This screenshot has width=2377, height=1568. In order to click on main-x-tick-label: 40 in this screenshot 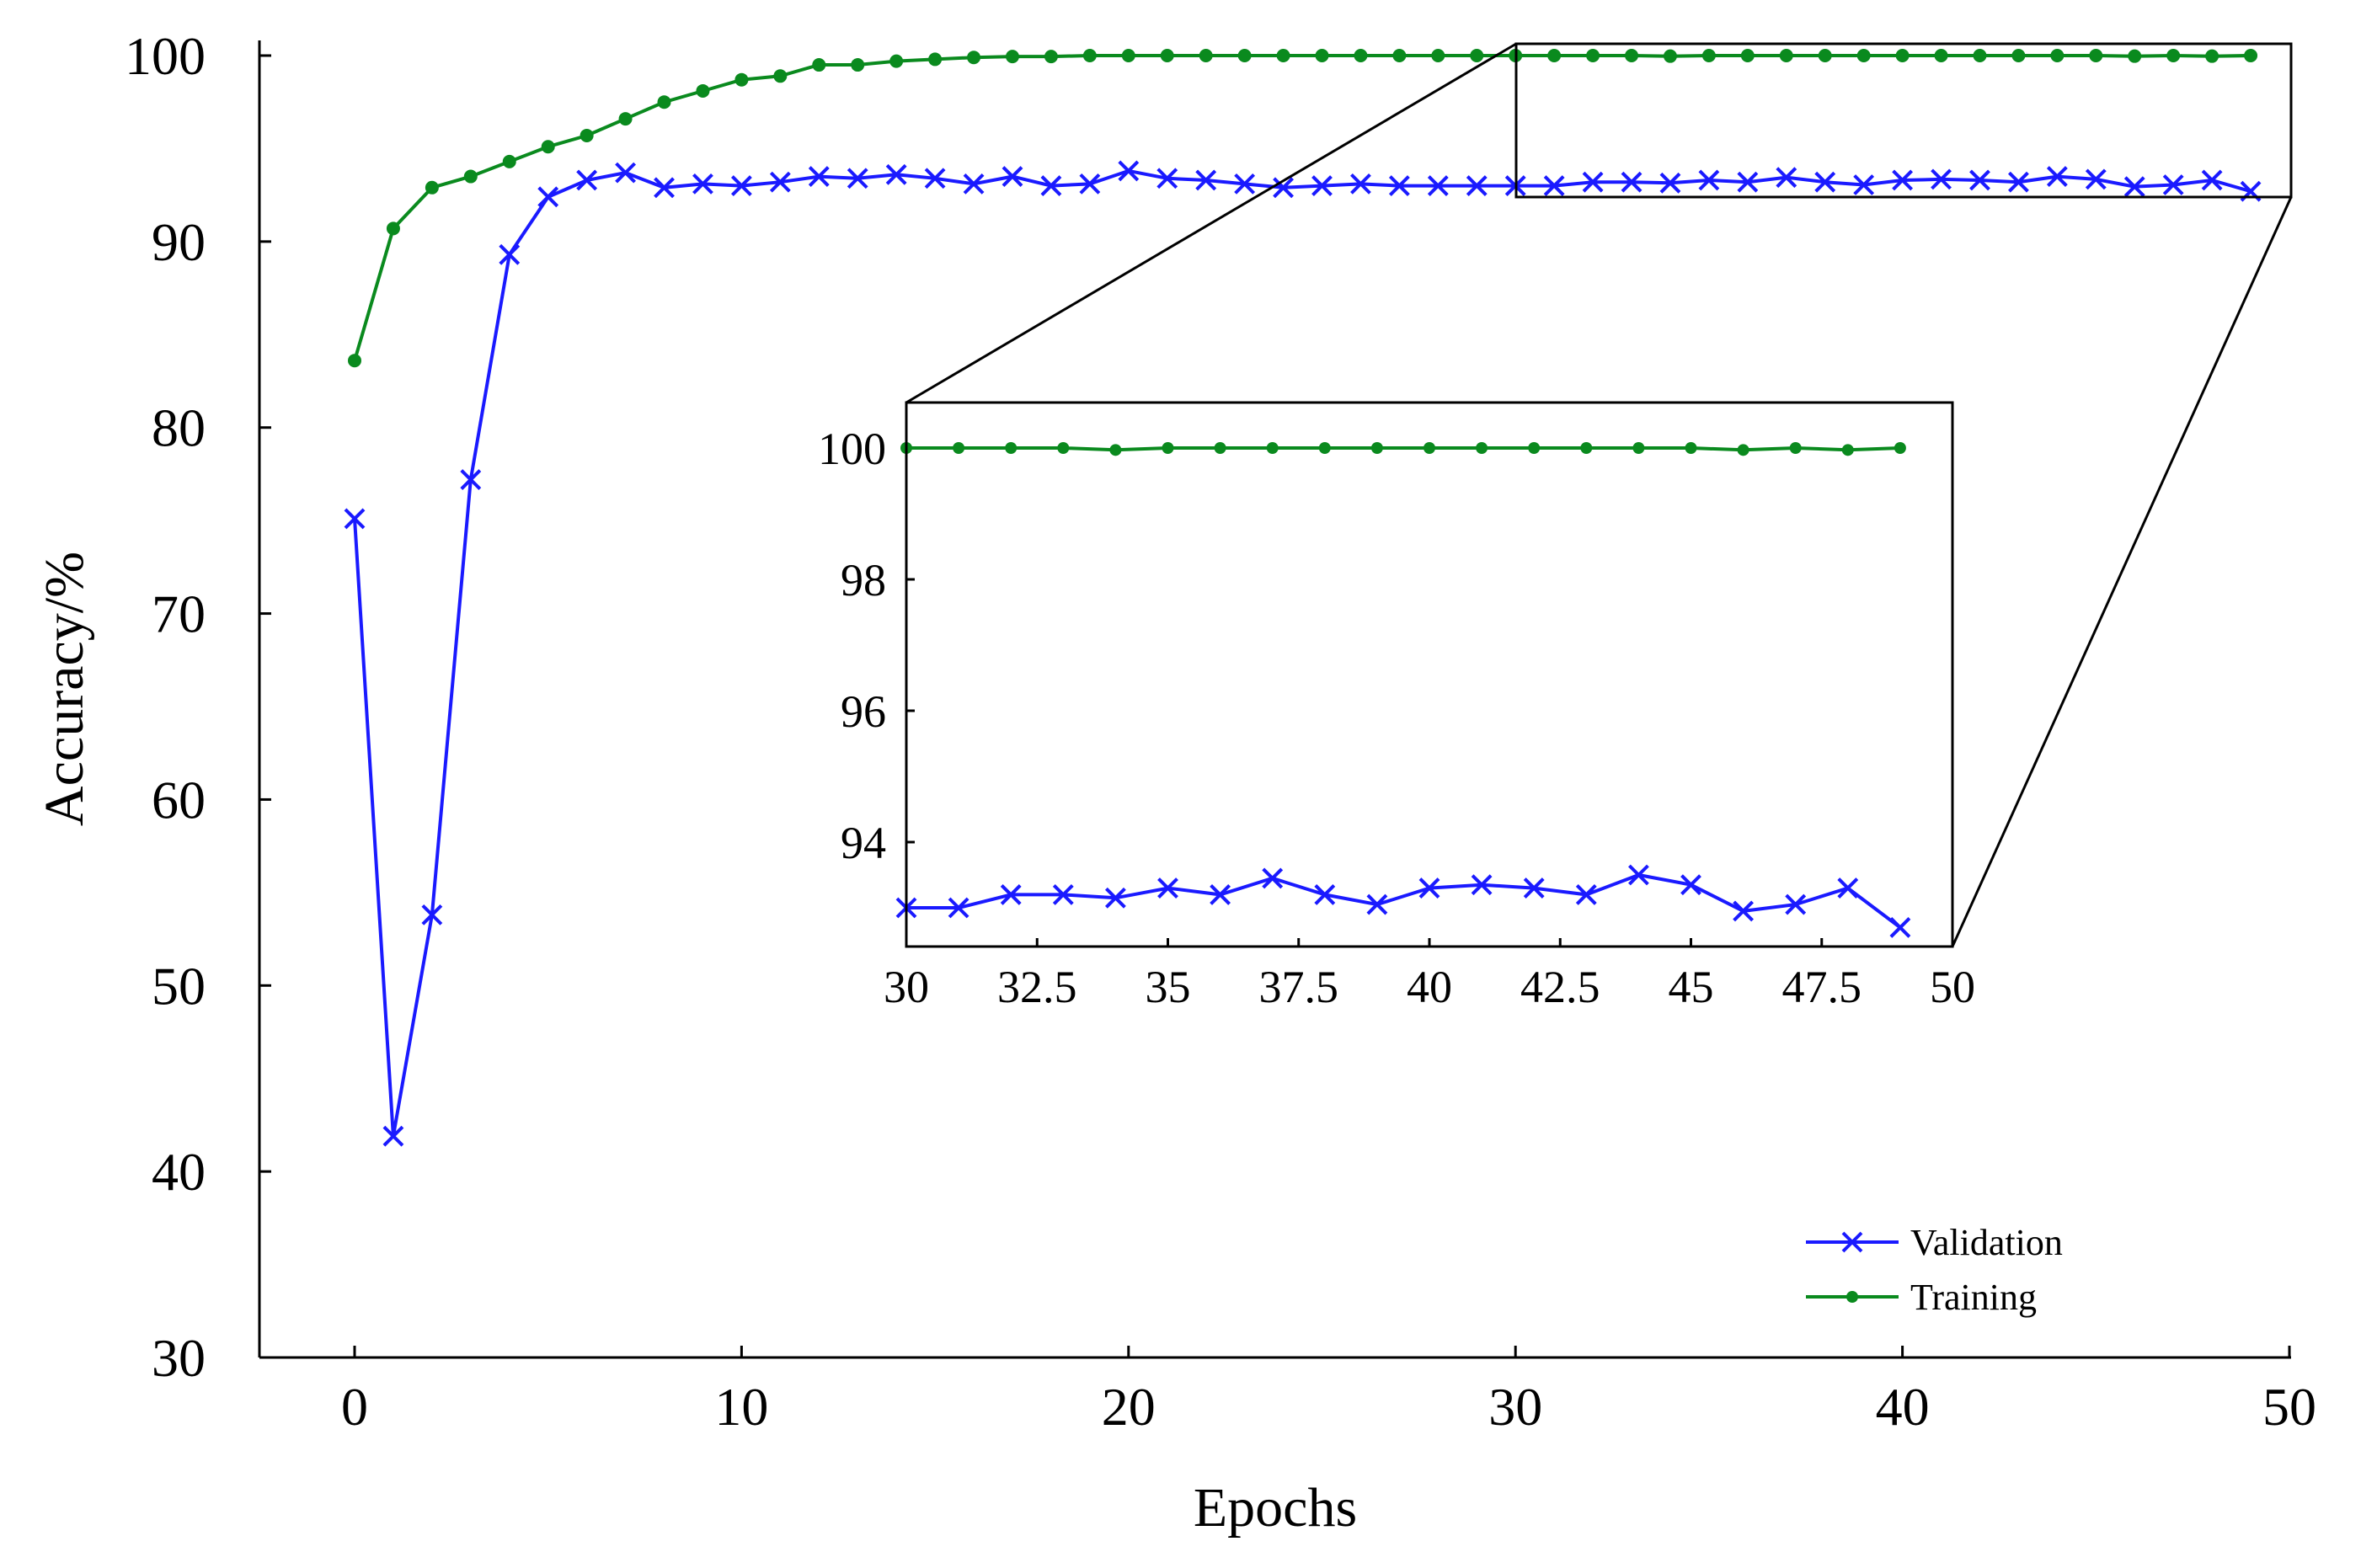, I will do `click(1903, 1407)`.